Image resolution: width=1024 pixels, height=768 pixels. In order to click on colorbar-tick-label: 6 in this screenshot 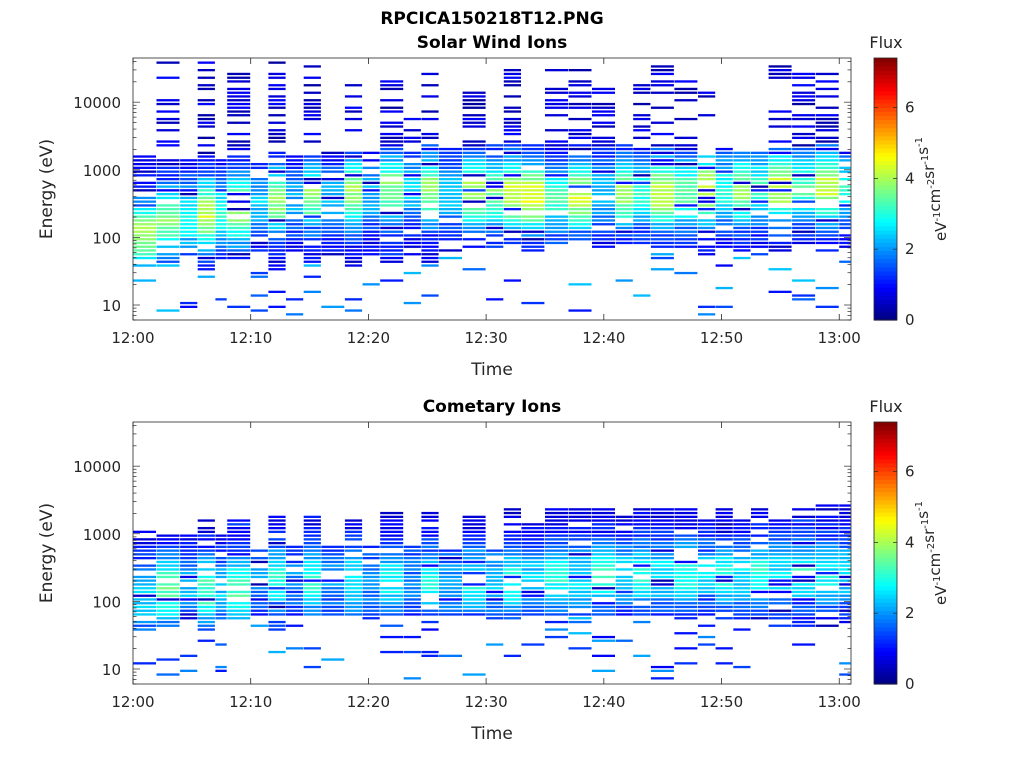, I will do `click(910, 108)`.